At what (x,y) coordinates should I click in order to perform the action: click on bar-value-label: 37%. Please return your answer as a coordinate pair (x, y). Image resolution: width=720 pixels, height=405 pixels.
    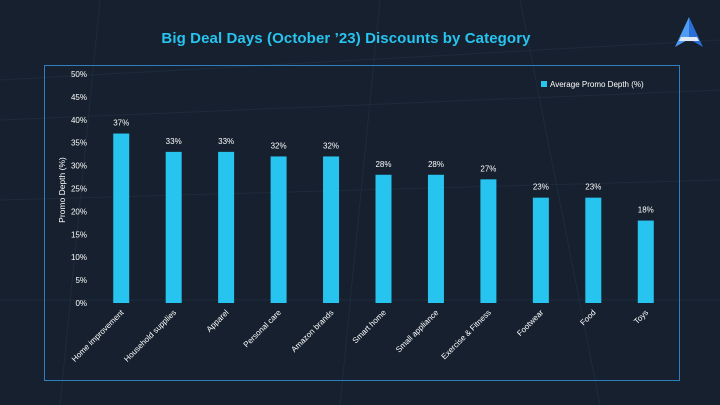
    Looking at the image, I should click on (121, 123).